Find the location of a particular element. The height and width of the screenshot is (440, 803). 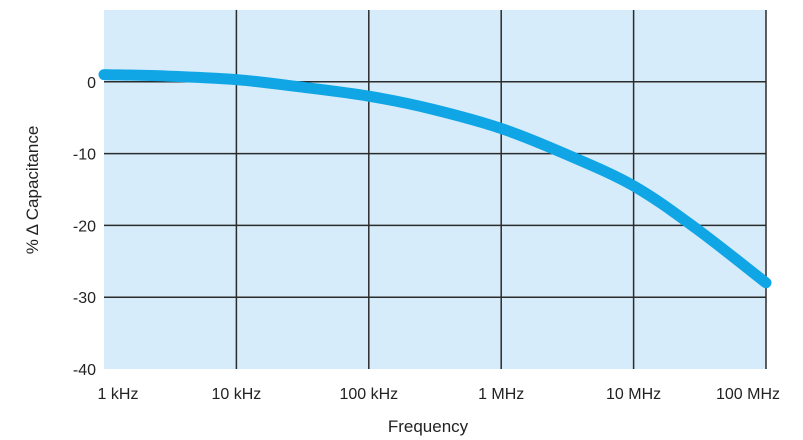

x-tick-label: 1 MHz is located at coordinates (501, 394).